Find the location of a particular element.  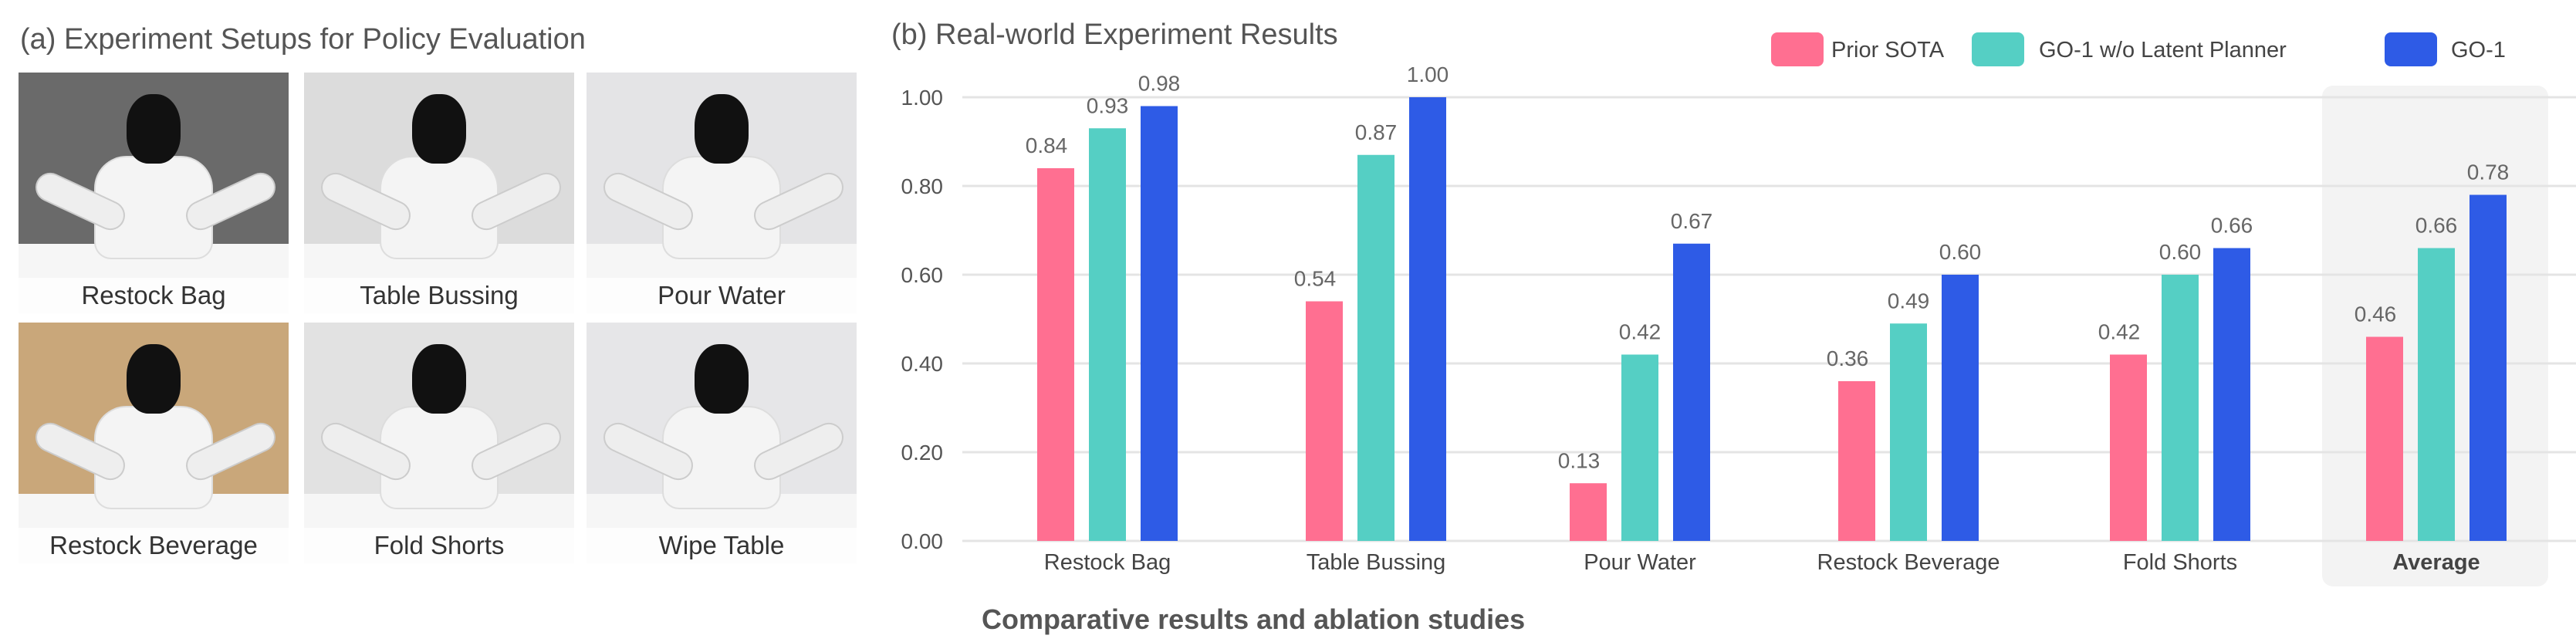

photo-label: Restock Beverage is located at coordinates (154, 545).